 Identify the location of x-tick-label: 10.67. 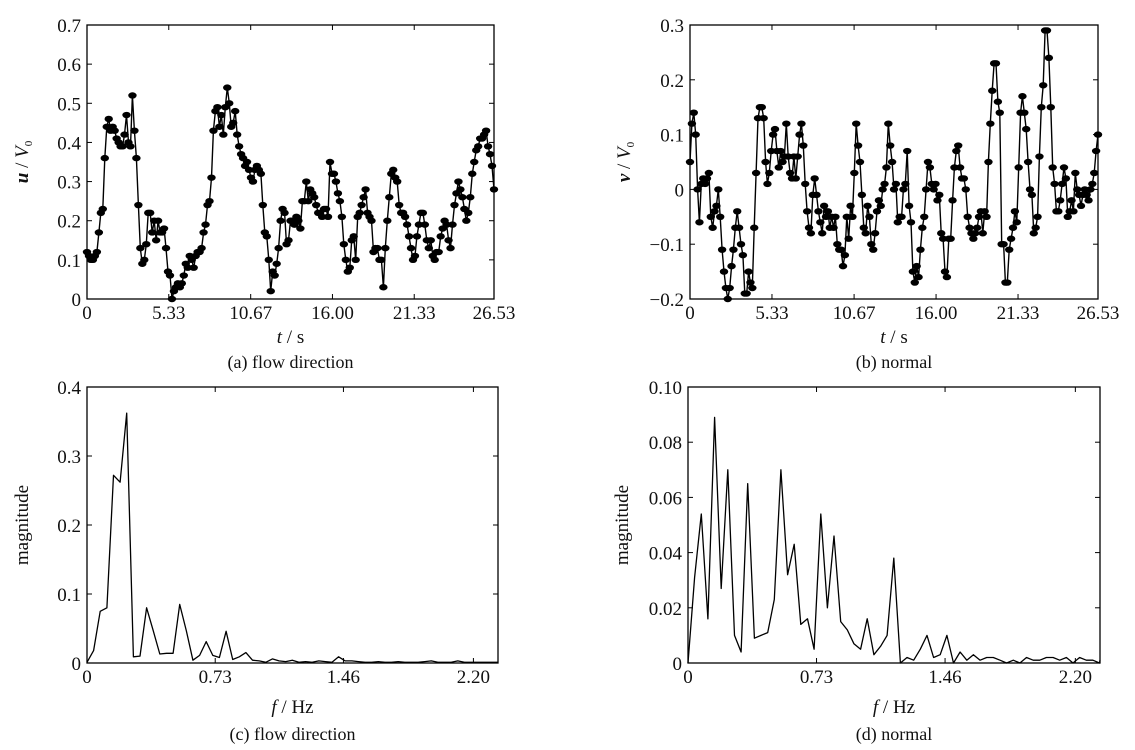
(854, 313).